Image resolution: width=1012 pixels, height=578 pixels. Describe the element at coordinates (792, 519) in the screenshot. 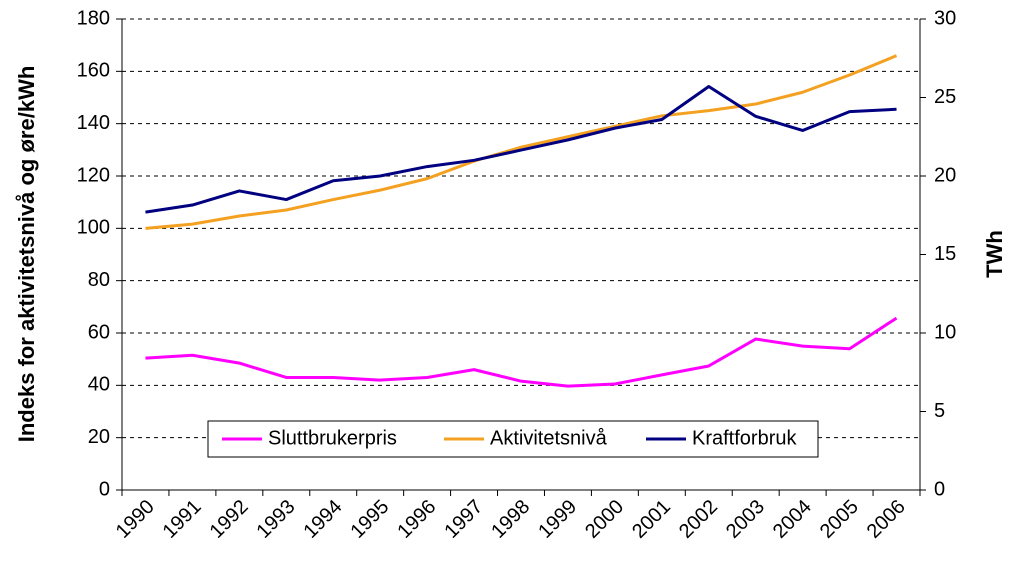

I see `x-tick-label: 2004` at that location.